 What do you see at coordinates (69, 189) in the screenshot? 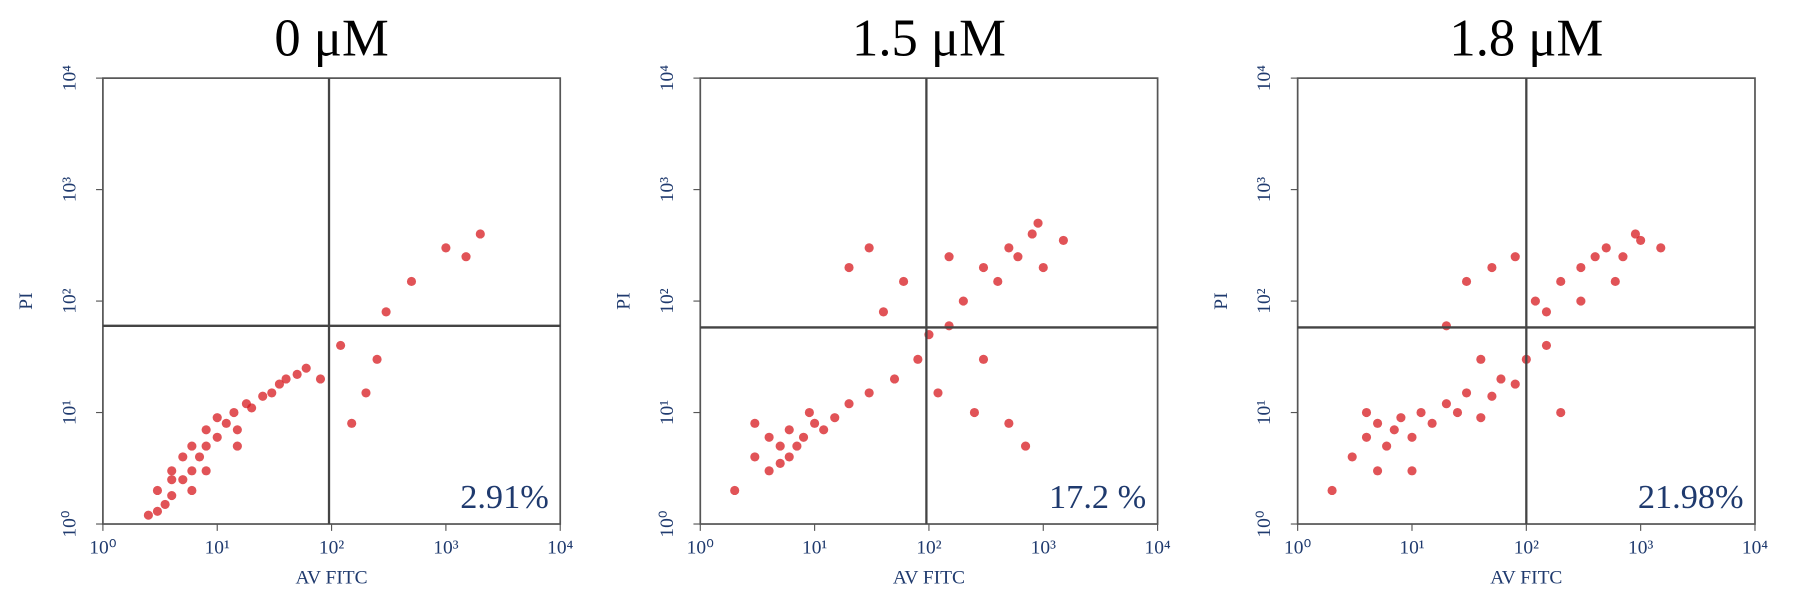
I see `y-tick-label: 10³` at bounding box center [69, 189].